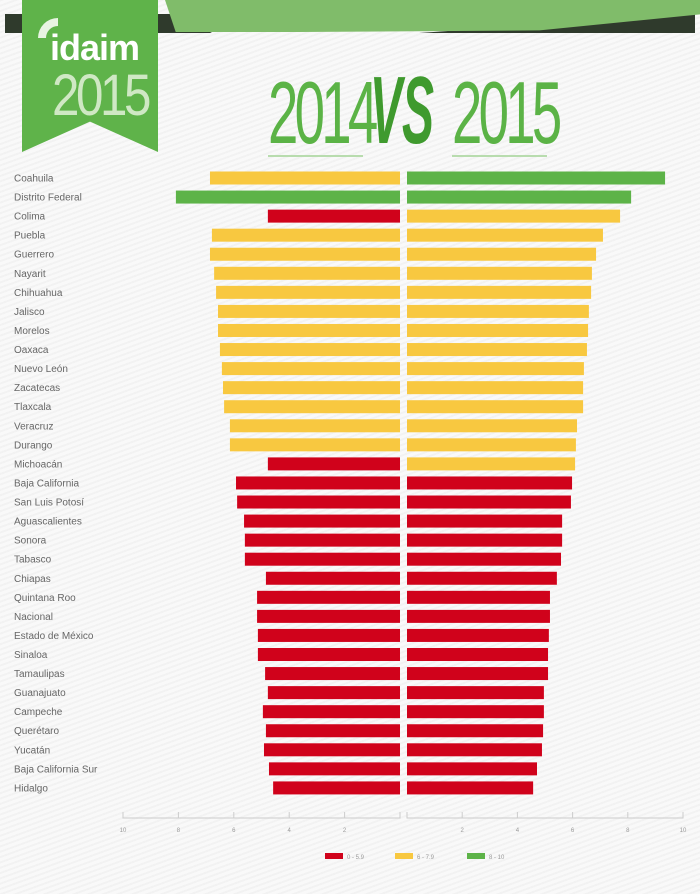  I want to click on left-tick-label: 6, so click(234, 831).